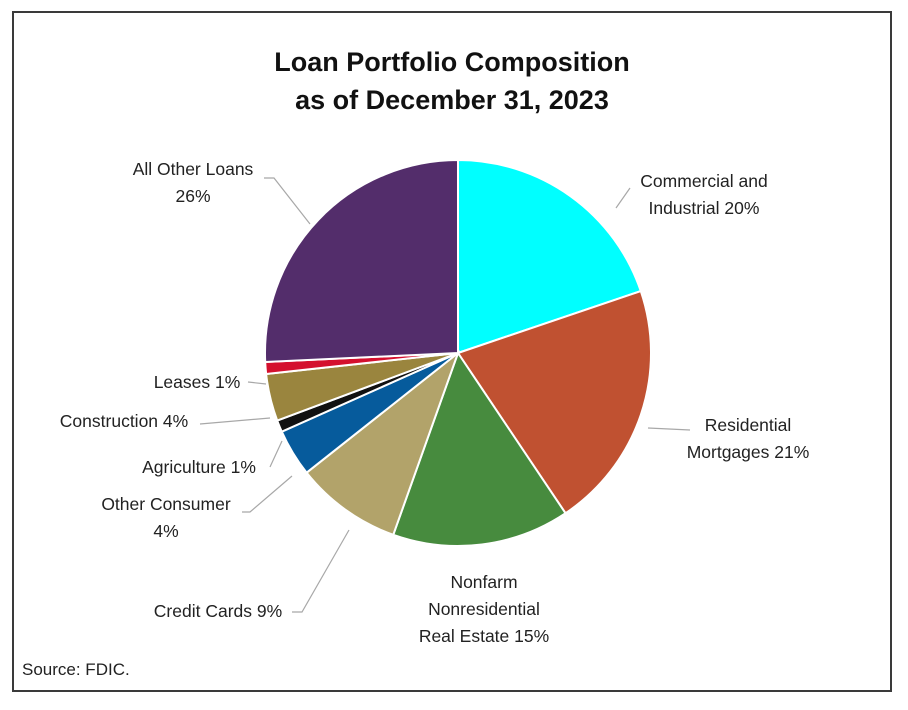  Describe the element at coordinates (287, 201) in the screenshot. I see `leader-all-other-loans` at that location.